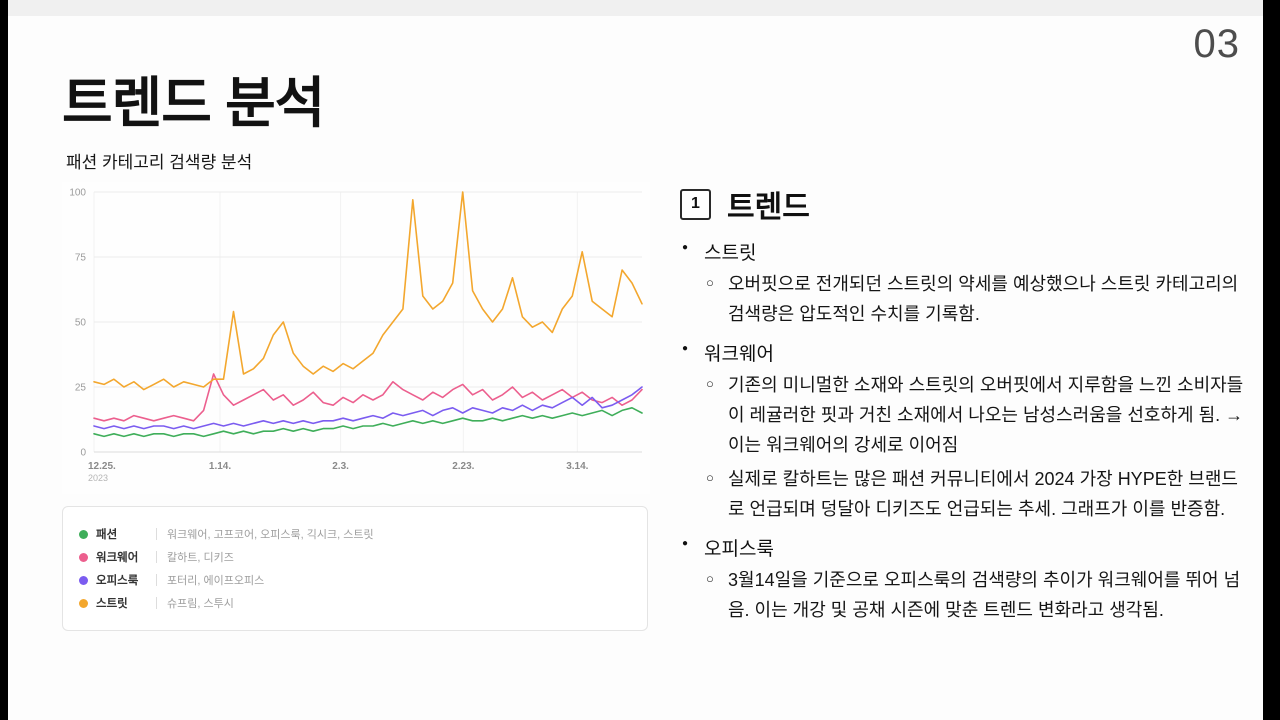  What do you see at coordinates (463, 466) in the screenshot?
I see `svg-text: 2.23.` at bounding box center [463, 466].